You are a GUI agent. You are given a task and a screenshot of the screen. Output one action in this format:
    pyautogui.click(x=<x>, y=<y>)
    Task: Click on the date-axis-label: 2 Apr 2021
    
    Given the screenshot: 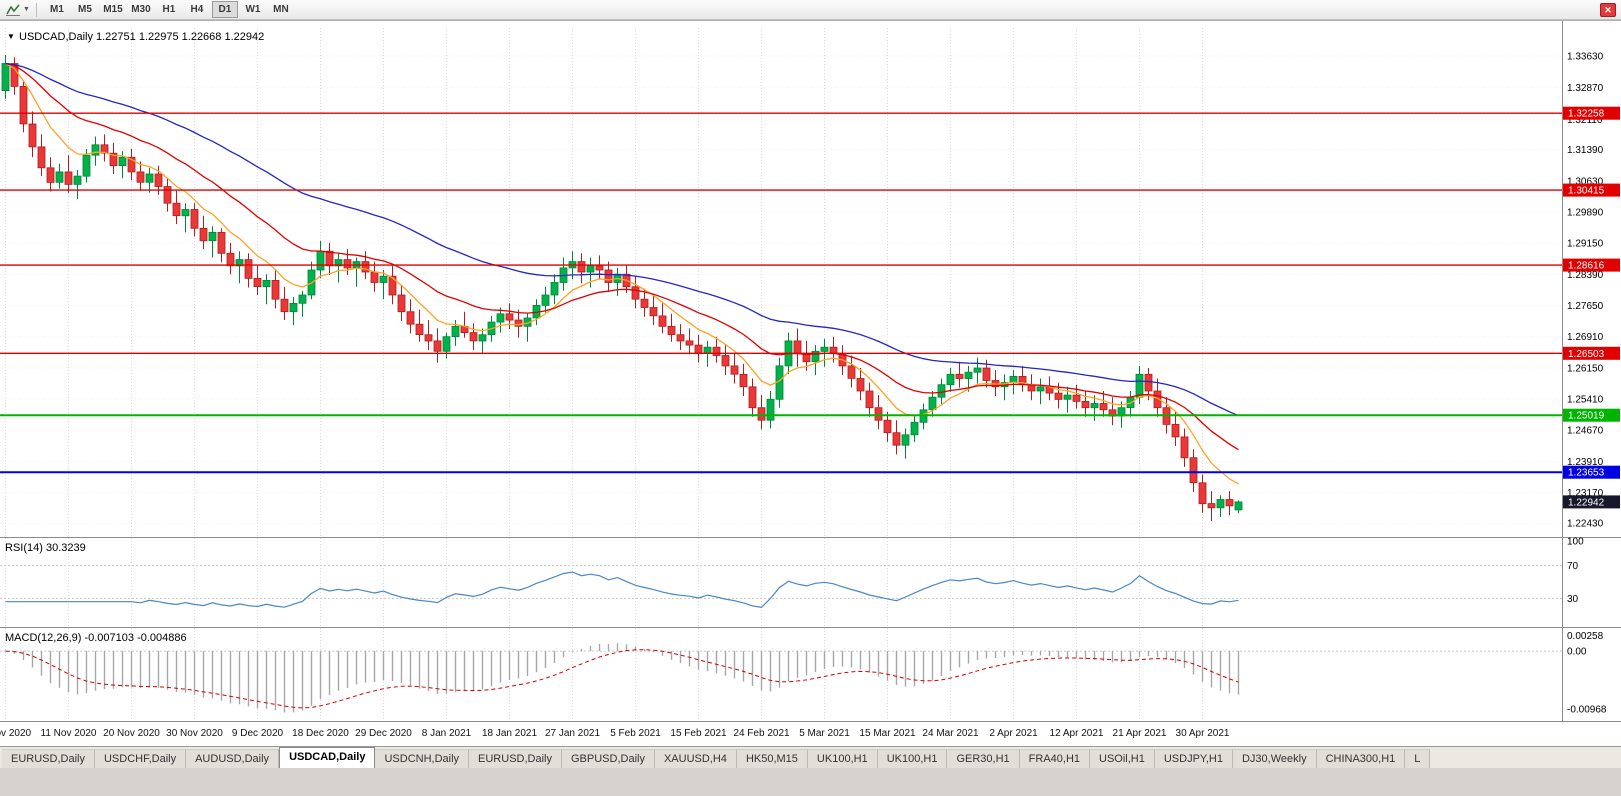 What is the action you would take?
    pyautogui.click(x=1013, y=733)
    